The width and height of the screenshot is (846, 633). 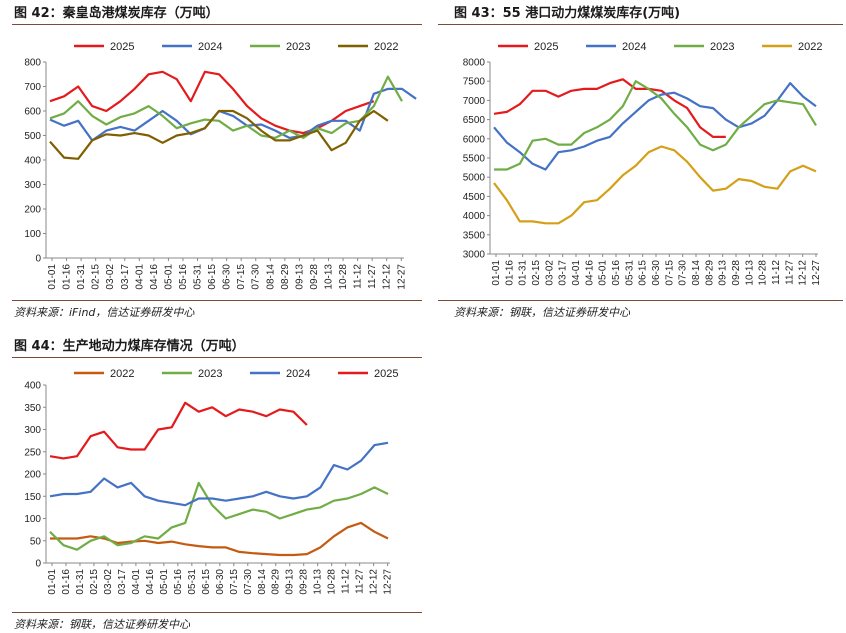 What do you see at coordinates (542, 312) in the screenshot?
I see `chart-source: 资料来源：钢联，信达证券研发中心` at bounding box center [542, 312].